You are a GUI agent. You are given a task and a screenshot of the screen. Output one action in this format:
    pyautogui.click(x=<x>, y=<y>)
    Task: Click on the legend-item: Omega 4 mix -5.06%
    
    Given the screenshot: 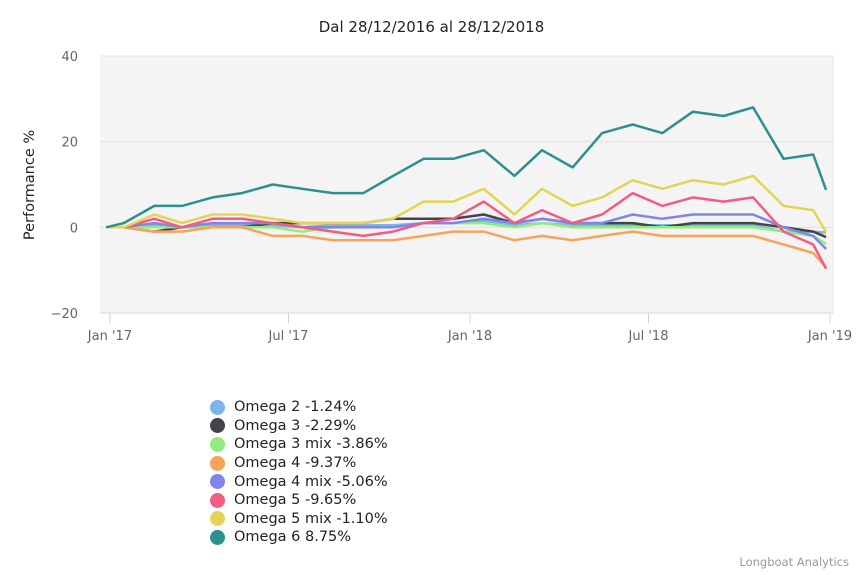 What is the action you would take?
    pyautogui.click(x=299, y=481)
    